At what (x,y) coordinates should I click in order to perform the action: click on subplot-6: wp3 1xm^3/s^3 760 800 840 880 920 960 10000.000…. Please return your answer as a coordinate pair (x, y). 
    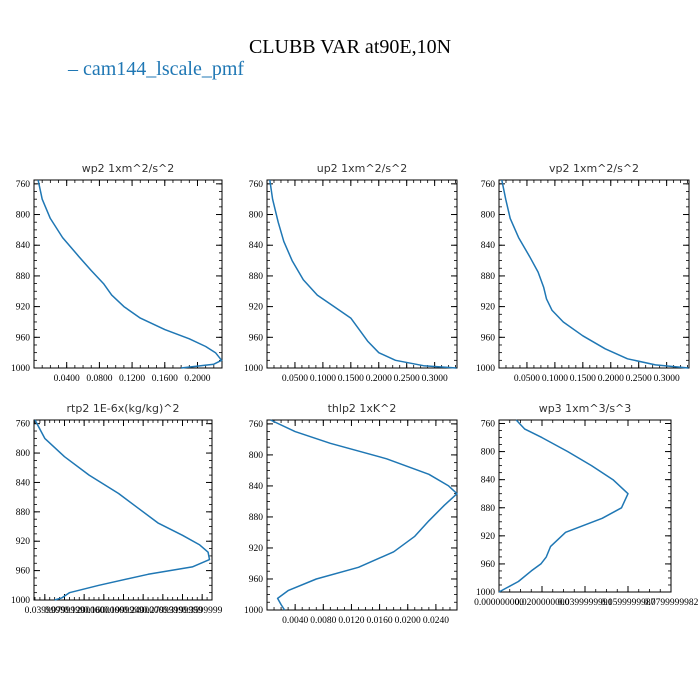
    Looking at the image, I should click on (586, 505).